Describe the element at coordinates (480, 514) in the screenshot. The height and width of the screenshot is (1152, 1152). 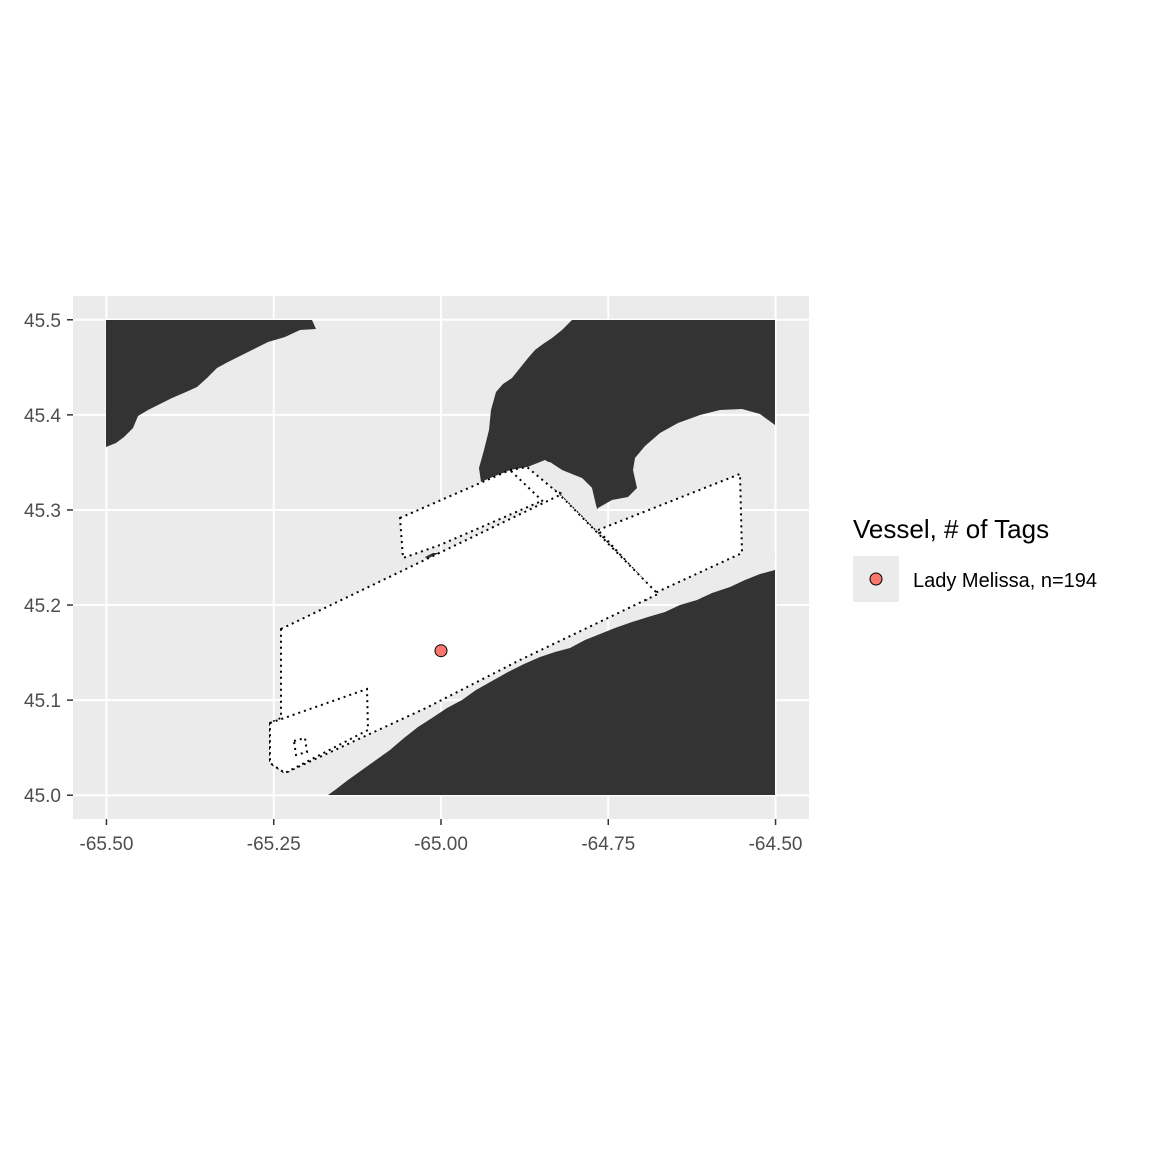
I see `survey-area-upper-left-box` at that location.